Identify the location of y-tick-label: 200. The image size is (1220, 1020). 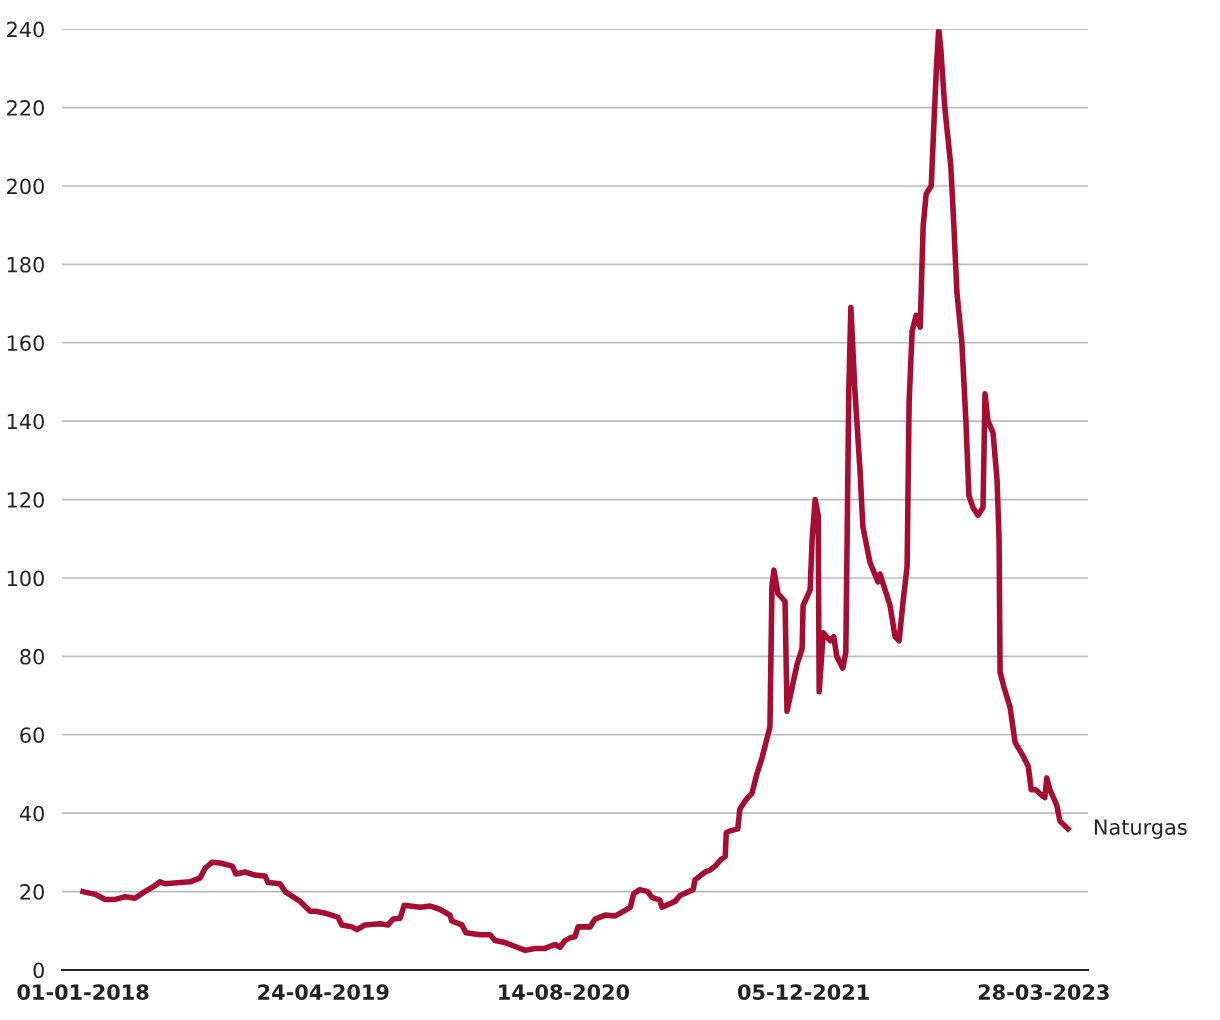
(25, 186).